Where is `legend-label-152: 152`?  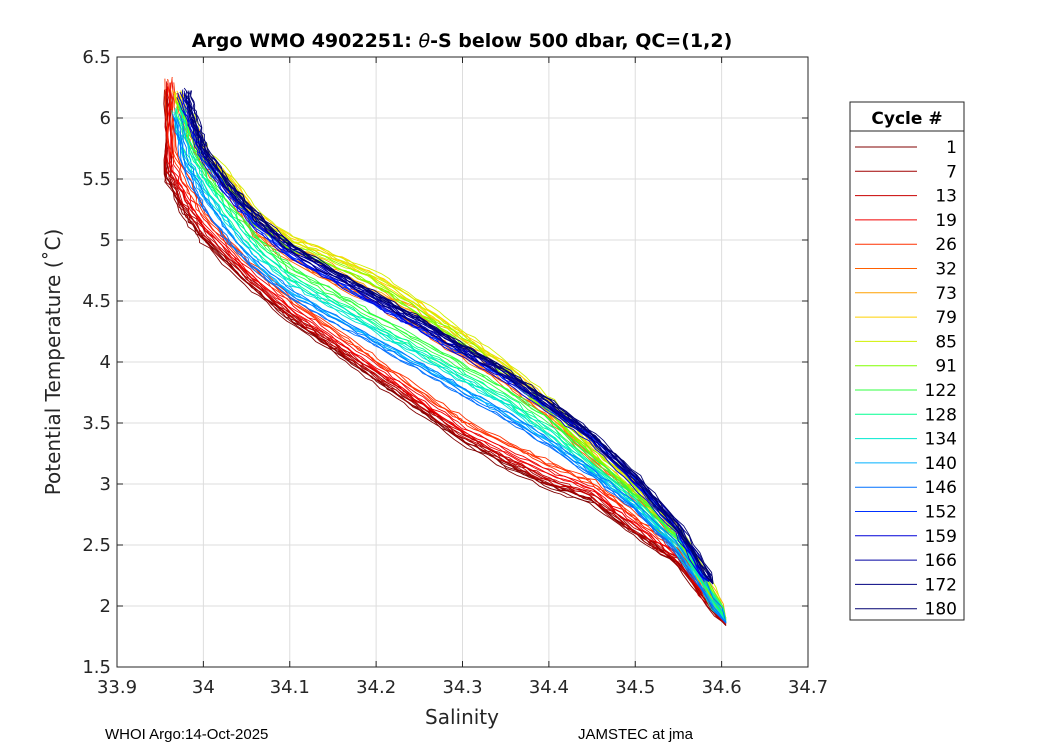
legend-label-152: 152 is located at coordinates (941, 513).